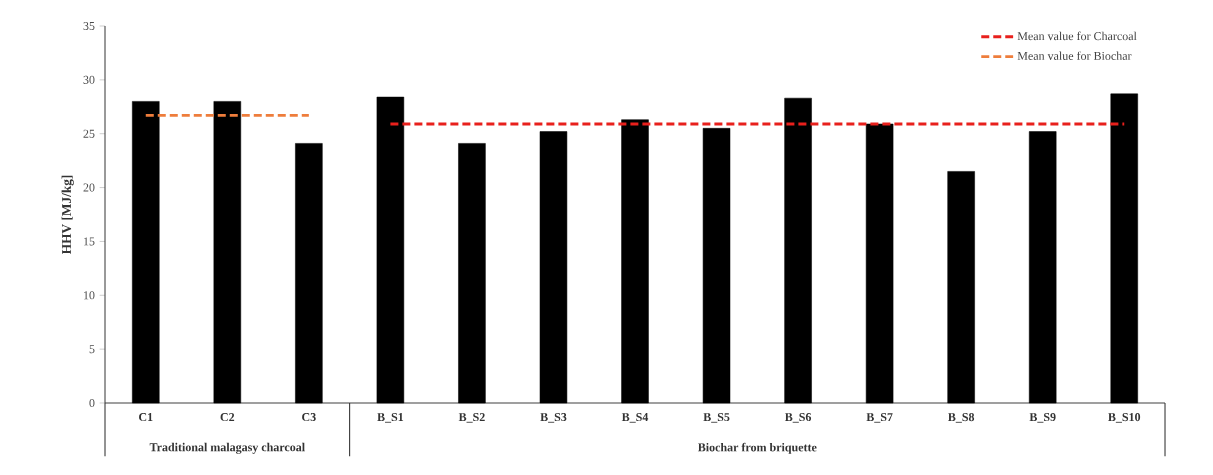 This screenshot has height=475, width=1213. I want to click on y-axis-title: HHV [MJ/kg], so click(67, 215).